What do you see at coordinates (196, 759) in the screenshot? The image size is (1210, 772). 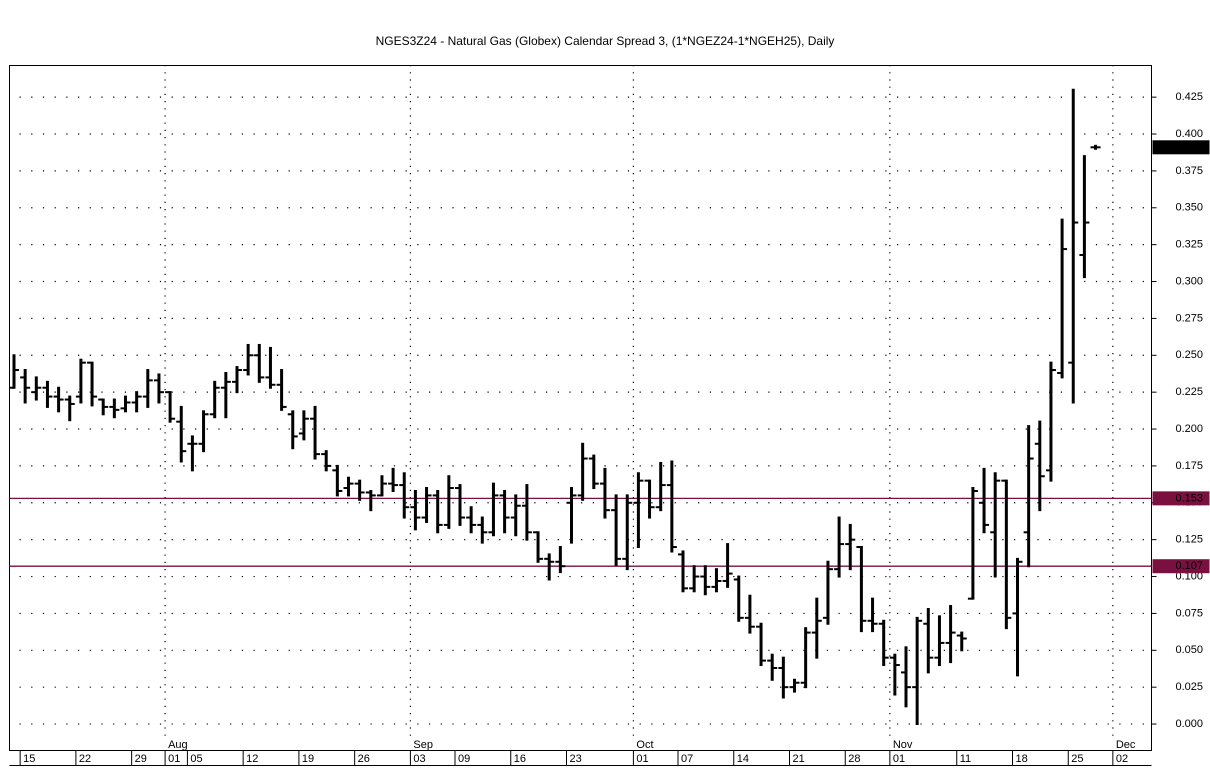 I see `x-tick-label: 05` at bounding box center [196, 759].